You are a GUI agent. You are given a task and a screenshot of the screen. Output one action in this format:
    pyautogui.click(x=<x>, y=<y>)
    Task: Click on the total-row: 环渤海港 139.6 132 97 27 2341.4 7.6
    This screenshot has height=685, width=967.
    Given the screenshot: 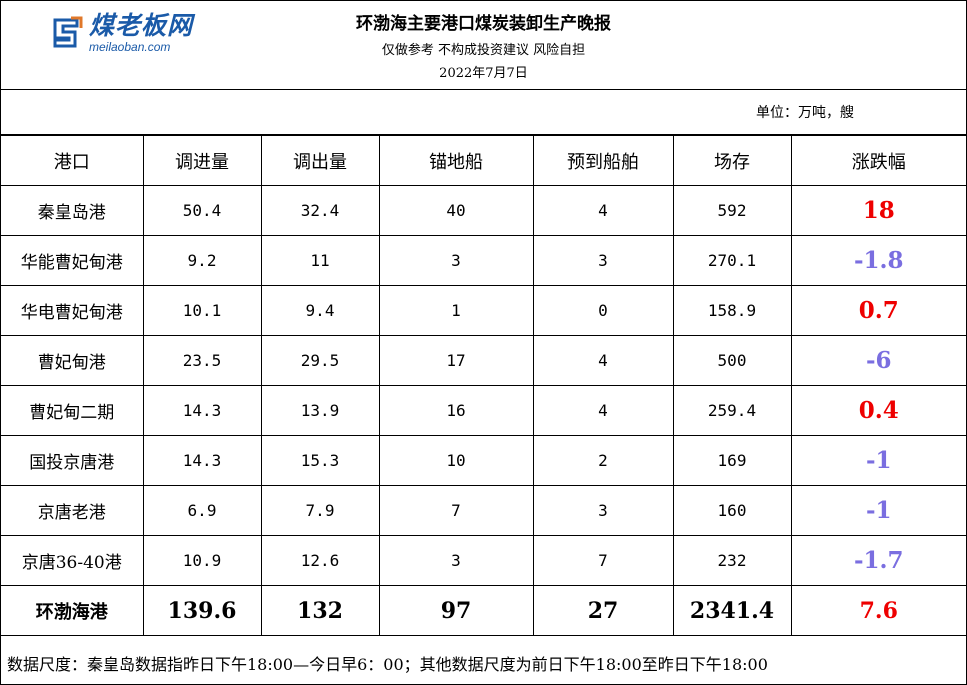 What is the action you would take?
    pyautogui.click(x=483, y=610)
    